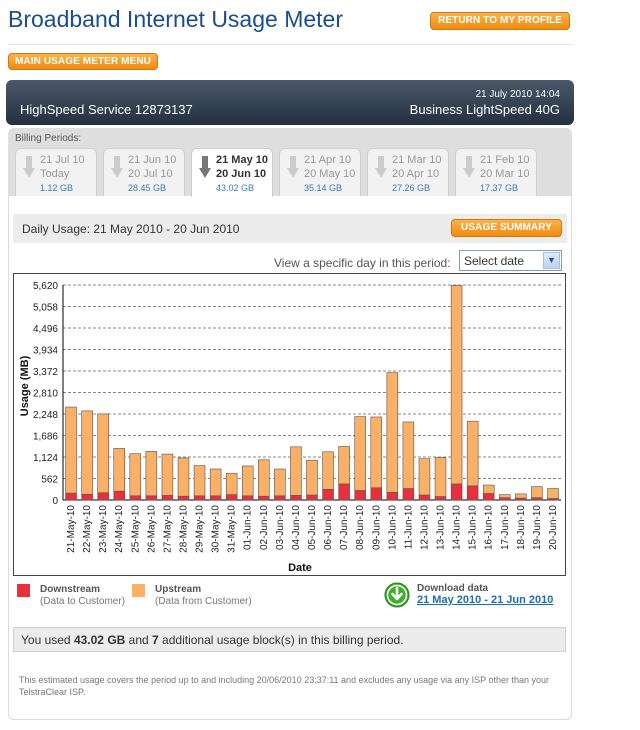  What do you see at coordinates (500, 21) in the screenshot?
I see `return-to-profile-button: RETURN TO MY PROFILE` at bounding box center [500, 21].